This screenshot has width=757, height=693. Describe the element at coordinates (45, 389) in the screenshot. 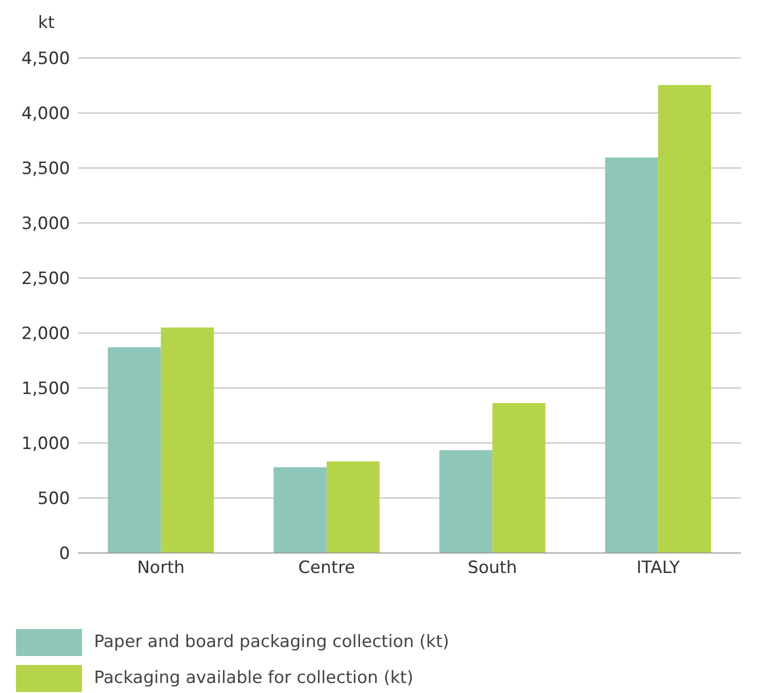

I see `y-tick-label: 1,500` at that location.